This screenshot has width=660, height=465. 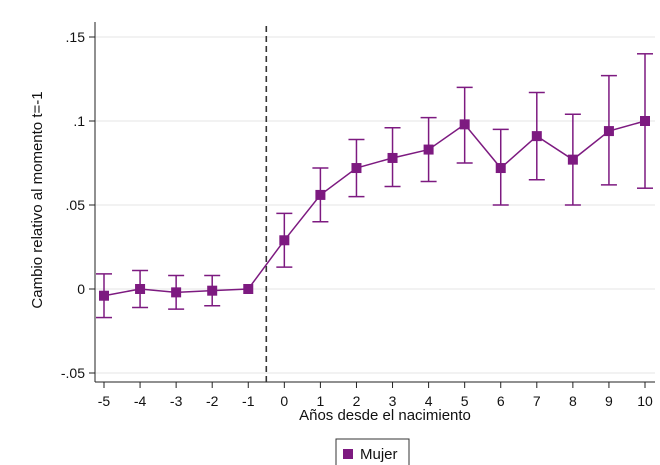 I want to click on y-tick-label: .05, so click(x=76, y=205).